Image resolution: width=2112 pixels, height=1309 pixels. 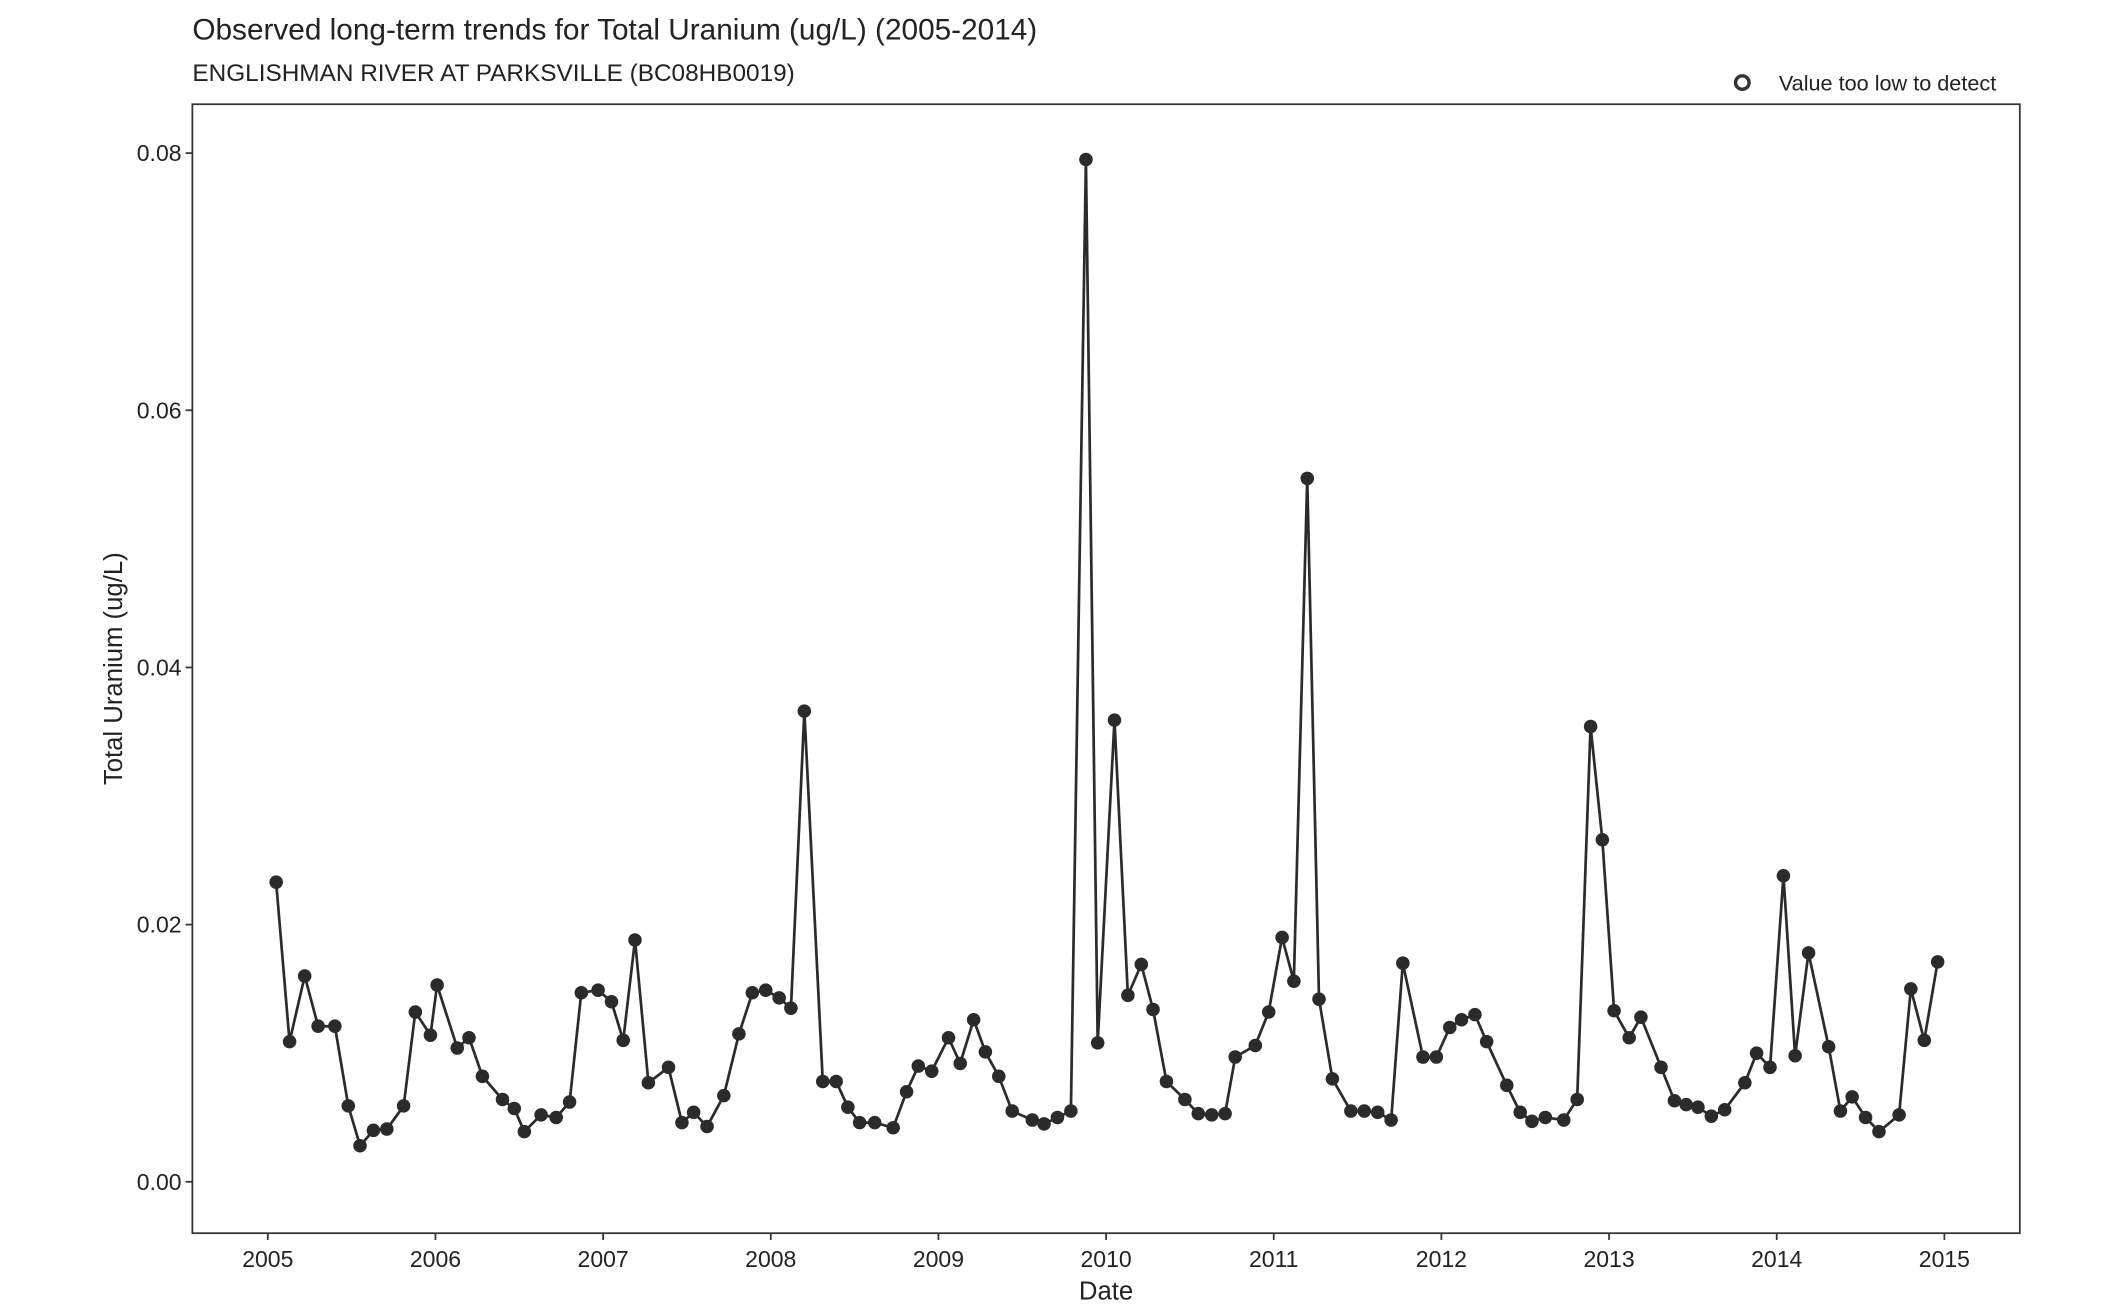 I want to click on x-tick-label: 2010, so click(x=1105, y=1259).